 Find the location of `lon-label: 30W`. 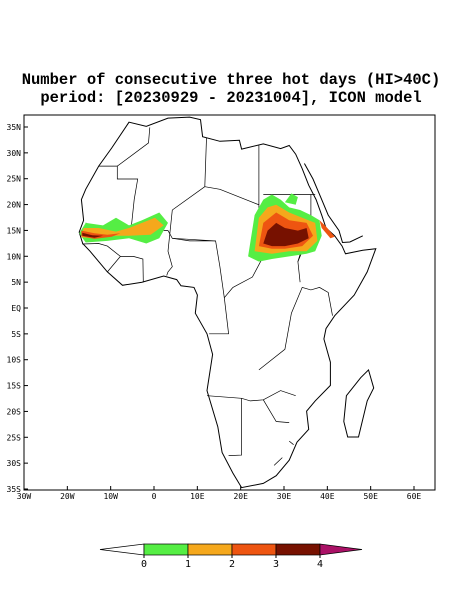

lon-label: 30W is located at coordinates (24, 496).